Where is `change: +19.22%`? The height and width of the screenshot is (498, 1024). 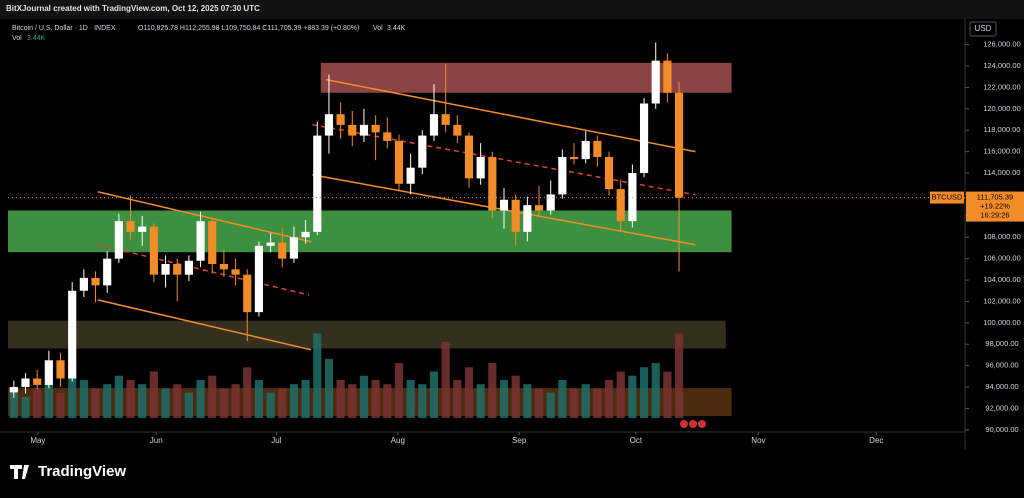 change: +19.22% is located at coordinates (995, 206).